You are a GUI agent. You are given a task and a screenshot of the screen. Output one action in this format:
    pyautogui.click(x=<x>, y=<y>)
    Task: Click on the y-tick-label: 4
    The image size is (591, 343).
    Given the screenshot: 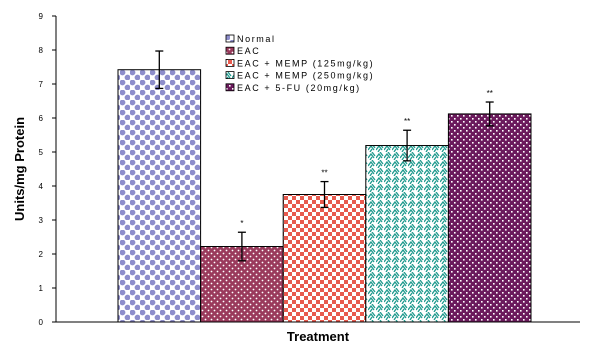 What is the action you would take?
    pyautogui.click(x=41, y=186)
    